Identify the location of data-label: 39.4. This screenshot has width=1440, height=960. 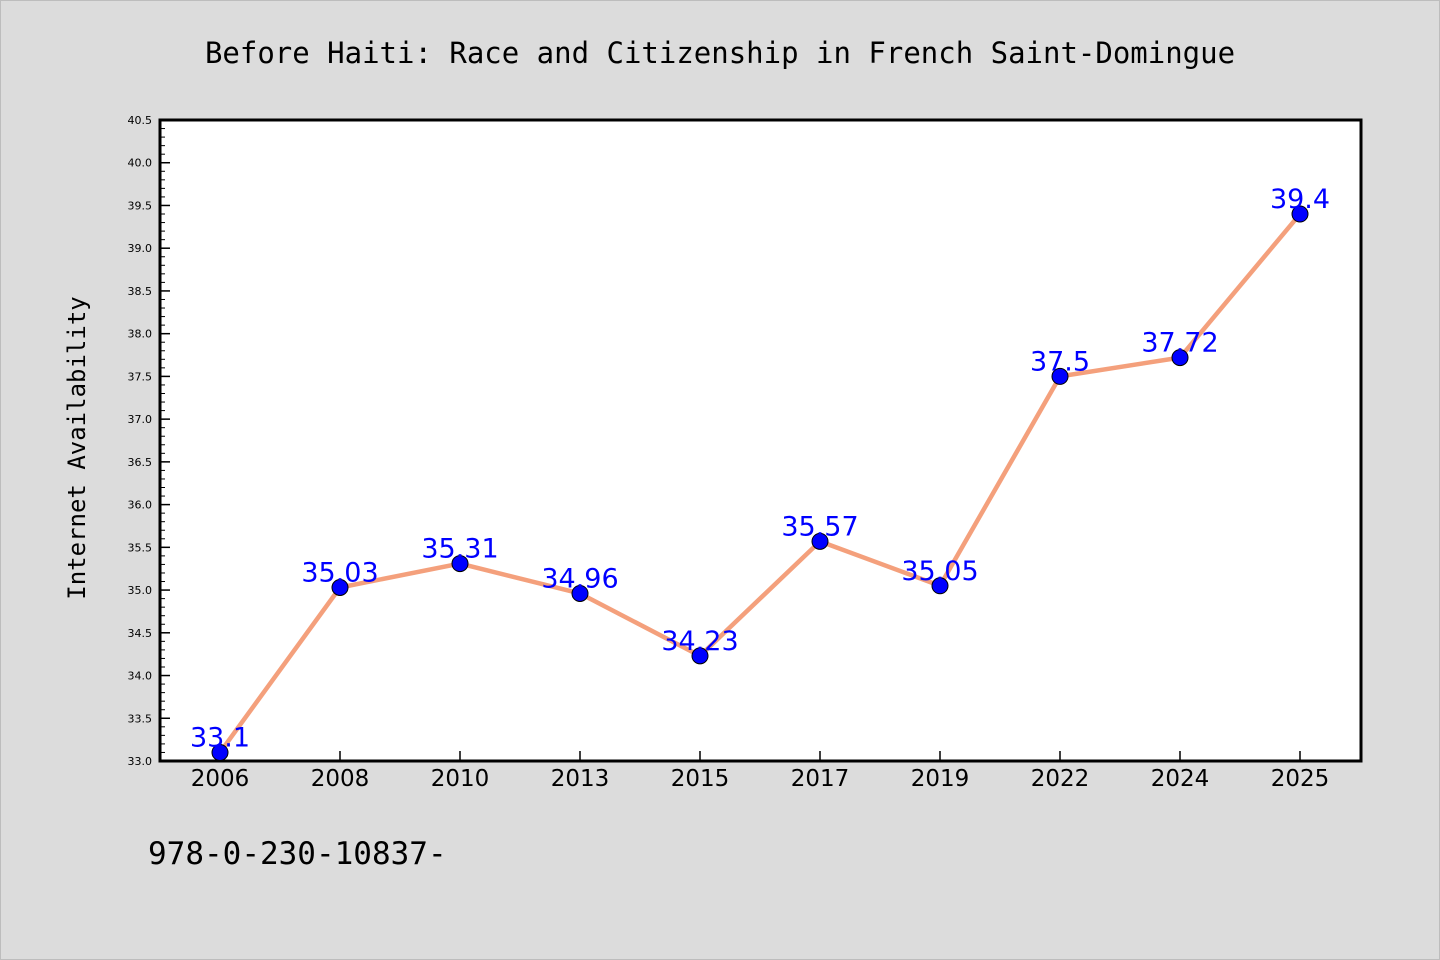
(1300, 199).